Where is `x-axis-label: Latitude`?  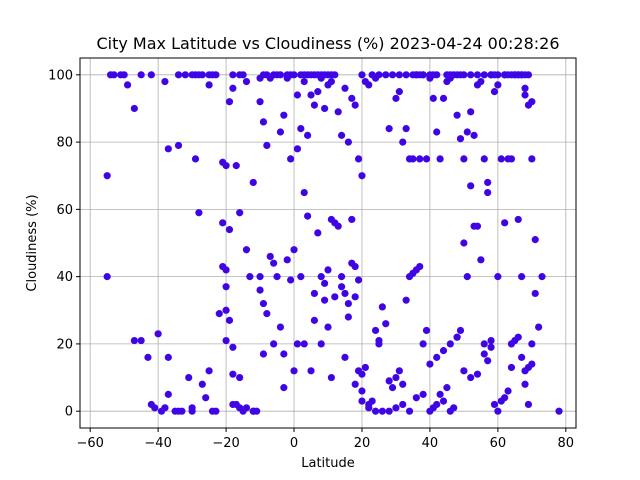 x-axis-label: Latitude is located at coordinates (328, 463).